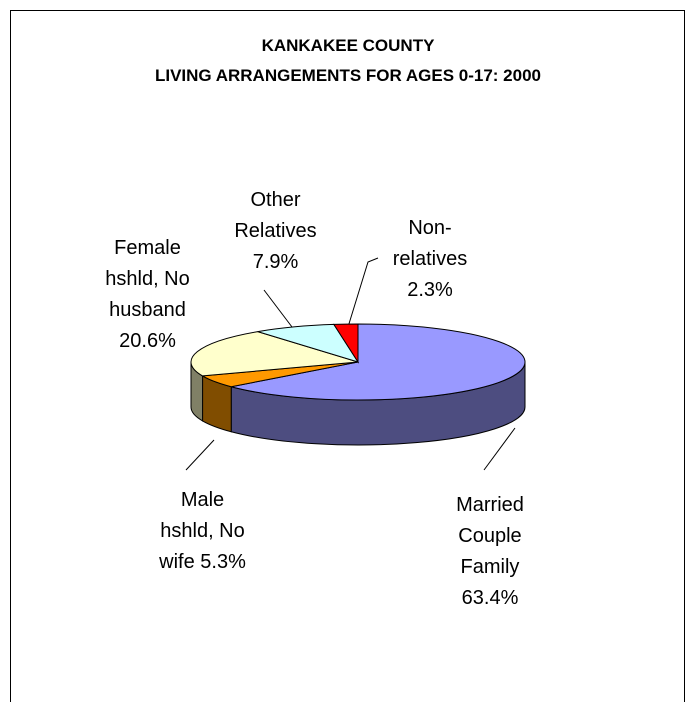 The width and height of the screenshot is (696, 702). Describe the element at coordinates (147, 341) in the screenshot. I see `label-value: 20.6%` at that location.